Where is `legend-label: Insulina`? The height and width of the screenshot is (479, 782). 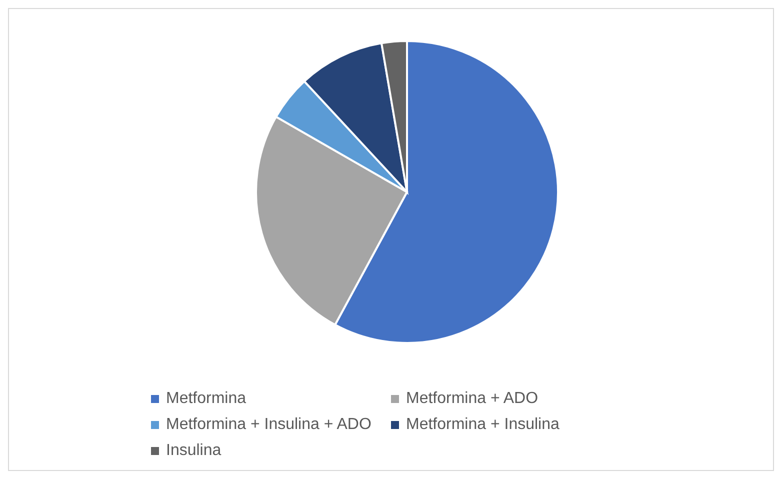
legend-label: Insulina is located at coordinates (194, 451).